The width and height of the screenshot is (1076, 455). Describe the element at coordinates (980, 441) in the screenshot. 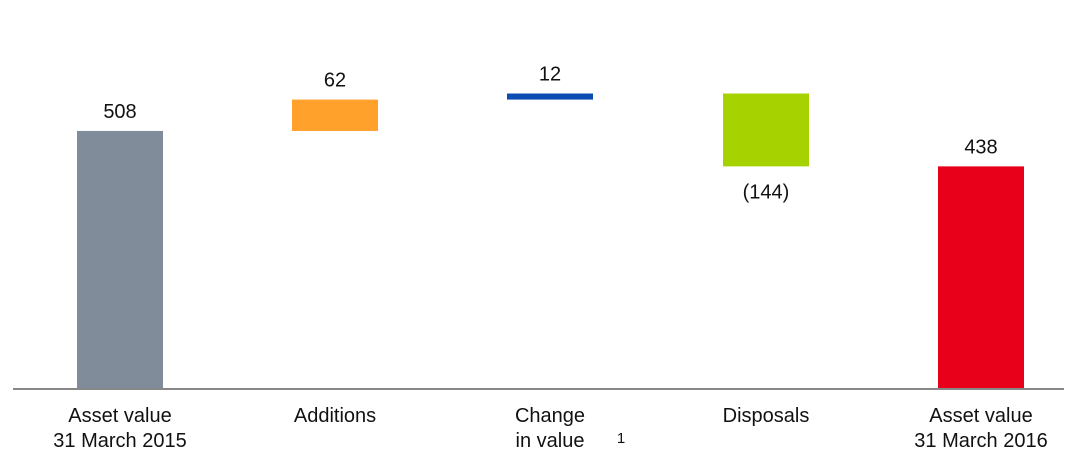

I see `category-label-5-line-2: 31 March 2016` at that location.